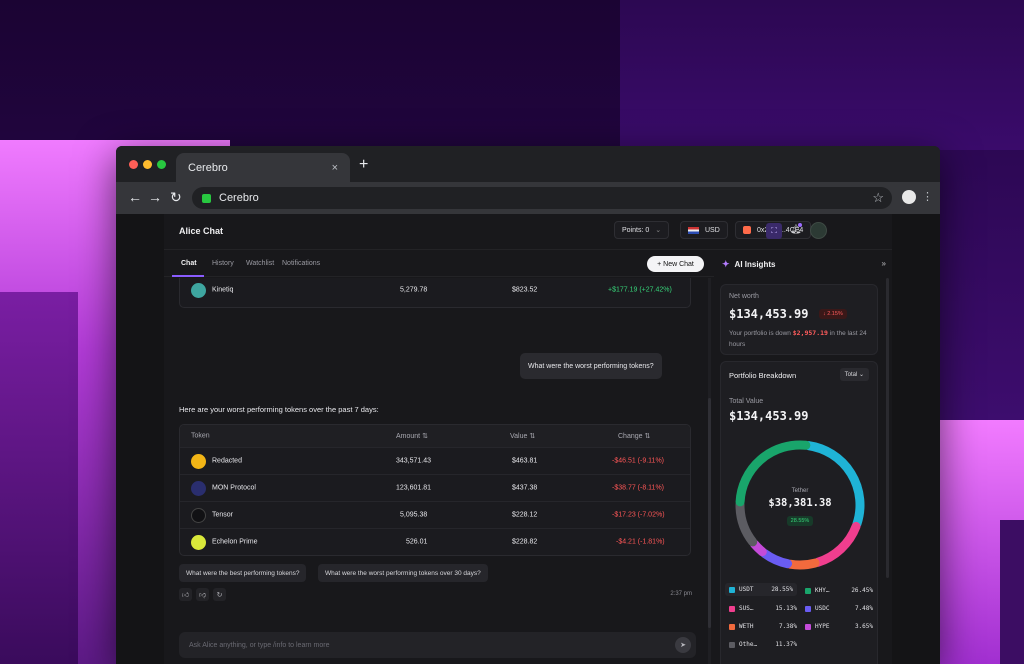  What do you see at coordinates (206, 198) in the screenshot?
I see `lock-icon` at bounding box center [206, 198].